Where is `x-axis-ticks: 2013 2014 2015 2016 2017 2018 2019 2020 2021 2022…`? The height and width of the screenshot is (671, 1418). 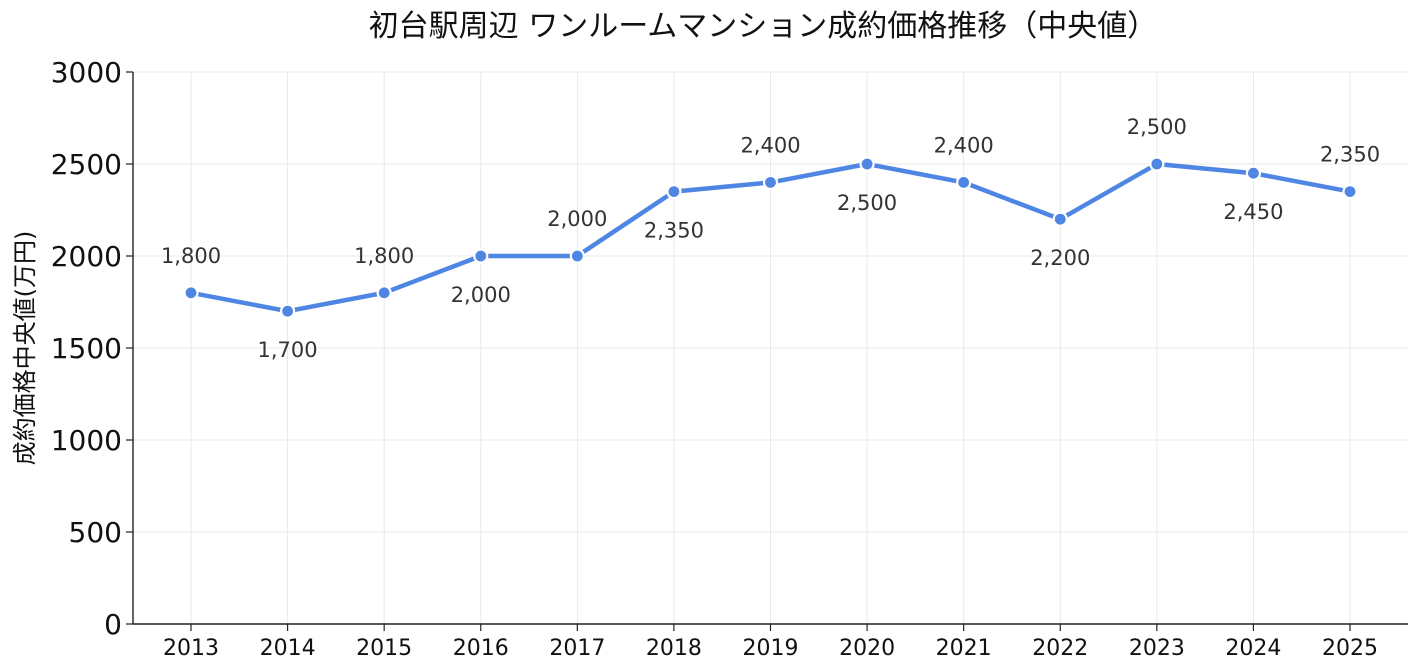 x-axis-ticks: 2013 2014 2015 2016 2017 2018 2019 2020 2021 2022… is located at coordinates (770, 642).